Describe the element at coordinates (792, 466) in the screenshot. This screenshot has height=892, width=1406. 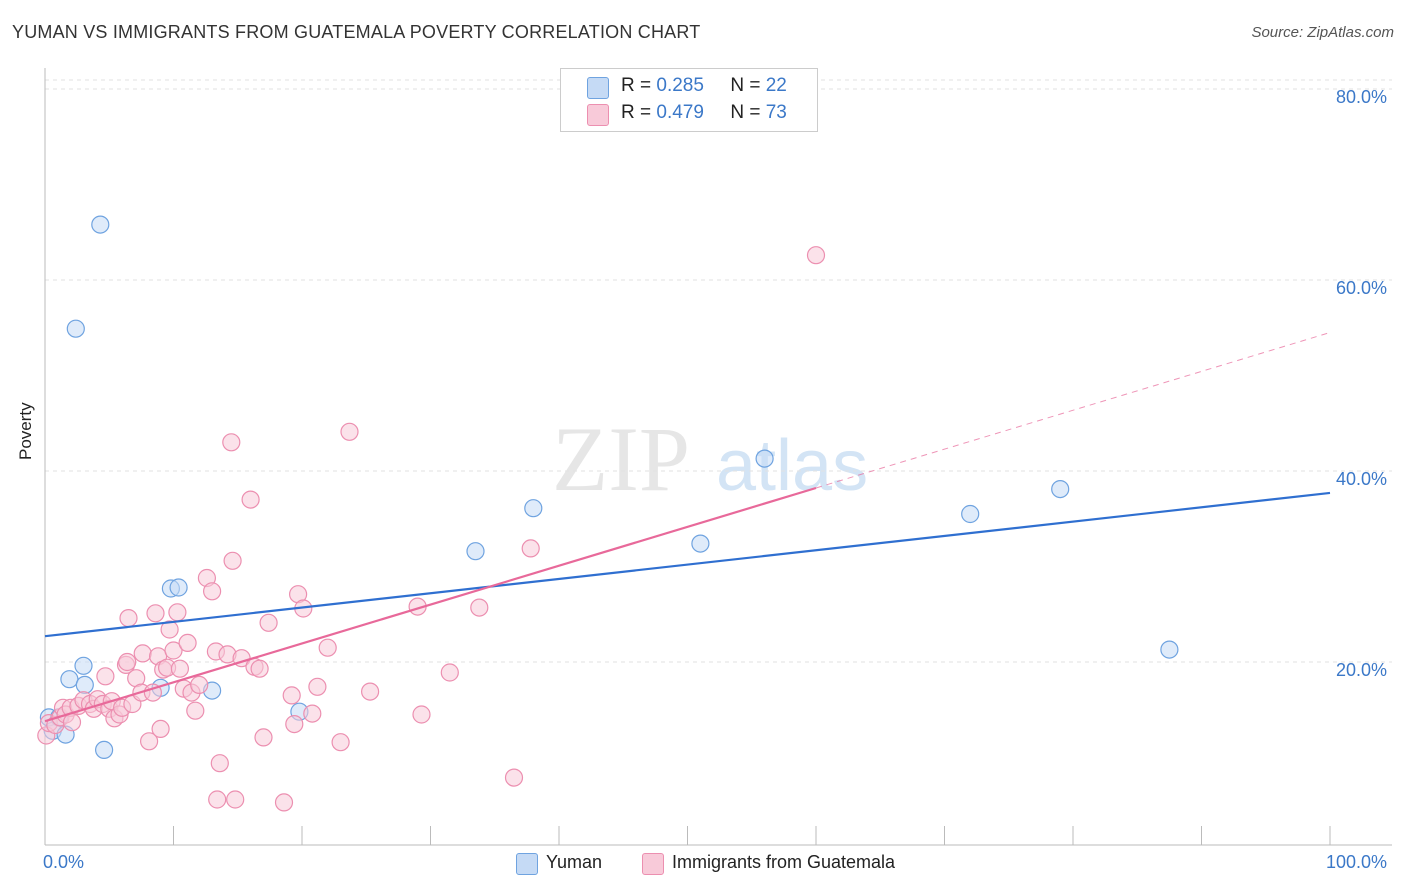
I see `watermark-atlas: atlas` at that location.